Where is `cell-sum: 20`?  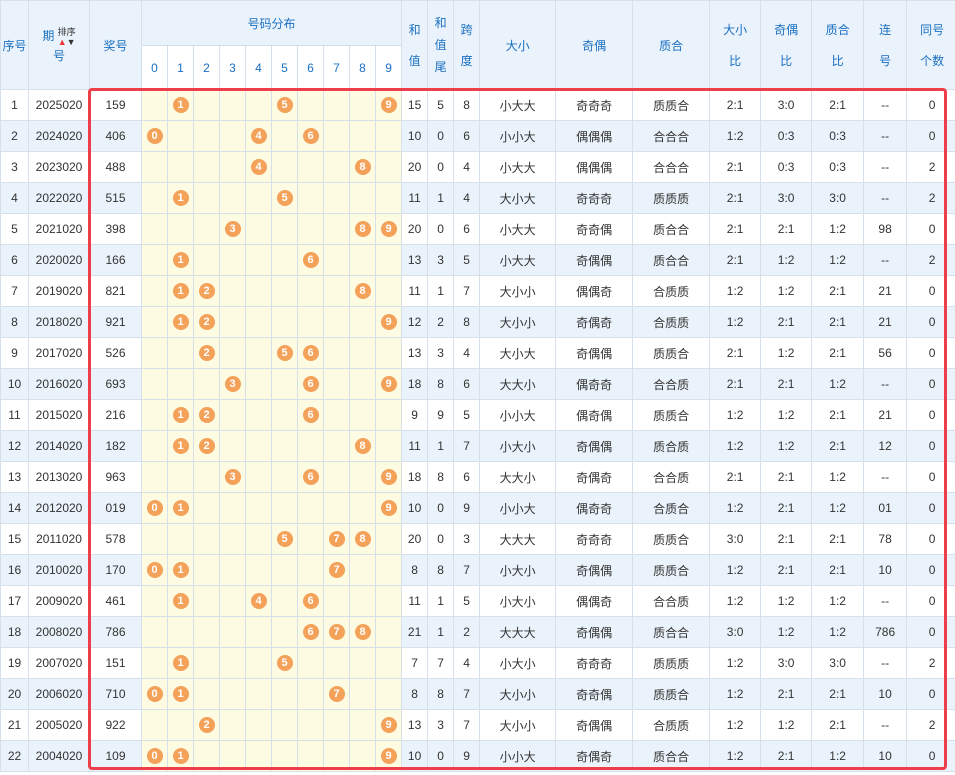 cell-sum: 20 is located at coordinates (415, 167).